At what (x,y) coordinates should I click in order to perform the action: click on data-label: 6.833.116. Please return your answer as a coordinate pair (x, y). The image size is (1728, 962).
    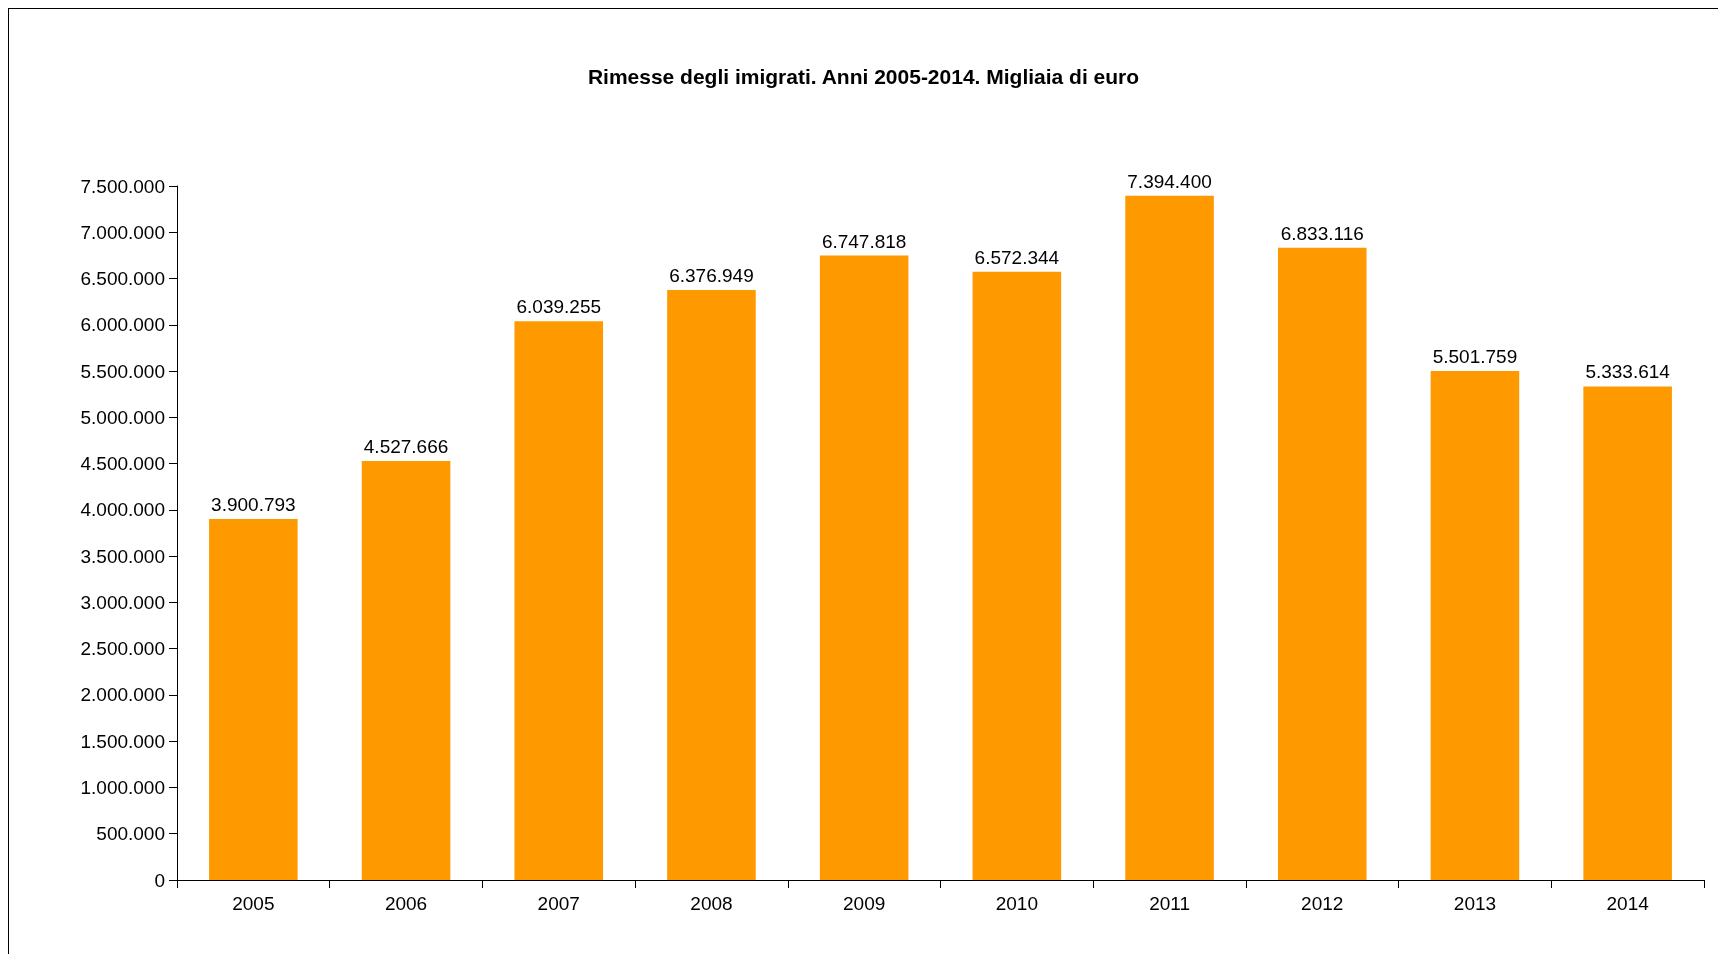
    Looking at the image, I should click on (1322, 233).